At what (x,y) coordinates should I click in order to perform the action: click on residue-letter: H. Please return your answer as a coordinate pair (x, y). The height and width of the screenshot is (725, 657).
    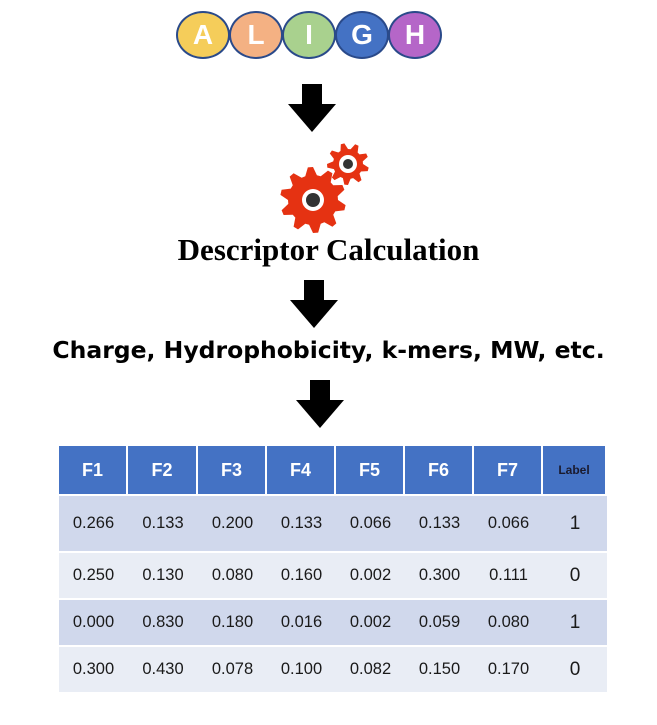
    Looking at the image, I should click on (415, 34).